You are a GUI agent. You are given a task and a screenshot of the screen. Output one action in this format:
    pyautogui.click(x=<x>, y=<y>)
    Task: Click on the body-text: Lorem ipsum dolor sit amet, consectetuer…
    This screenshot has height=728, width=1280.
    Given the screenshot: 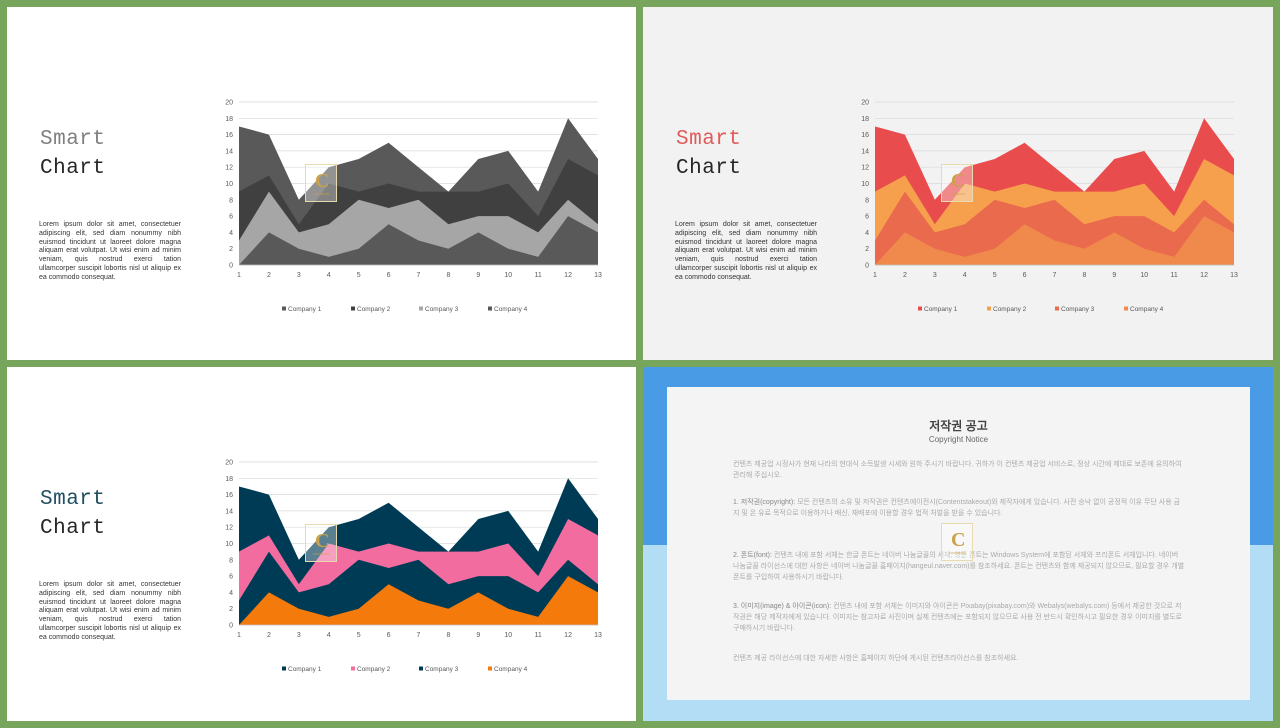 What is the action you would take?
    pyautogui.click(x=746, y=251)
    